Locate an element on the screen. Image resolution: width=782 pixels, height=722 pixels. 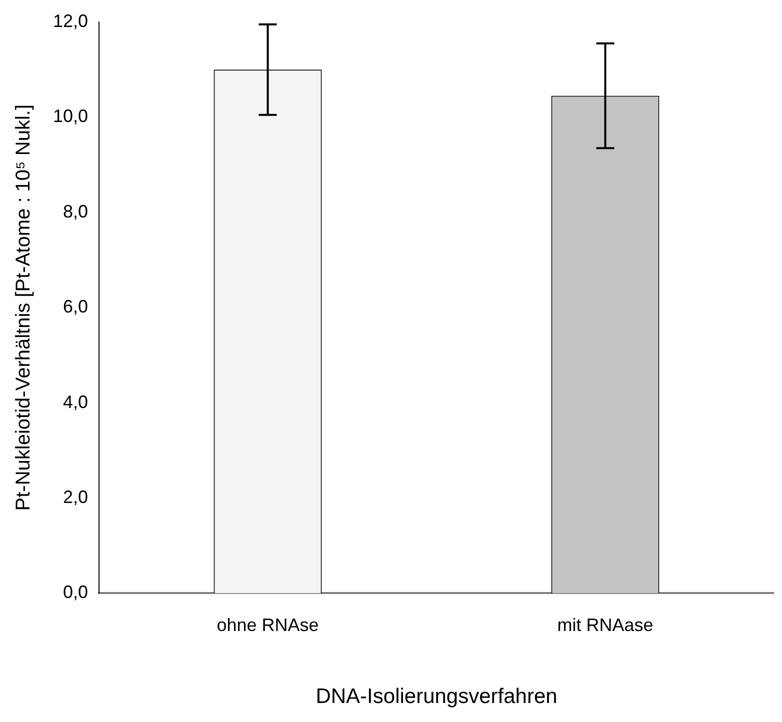
y-tick-label: 4,0 is located at coordinates (75, 402).